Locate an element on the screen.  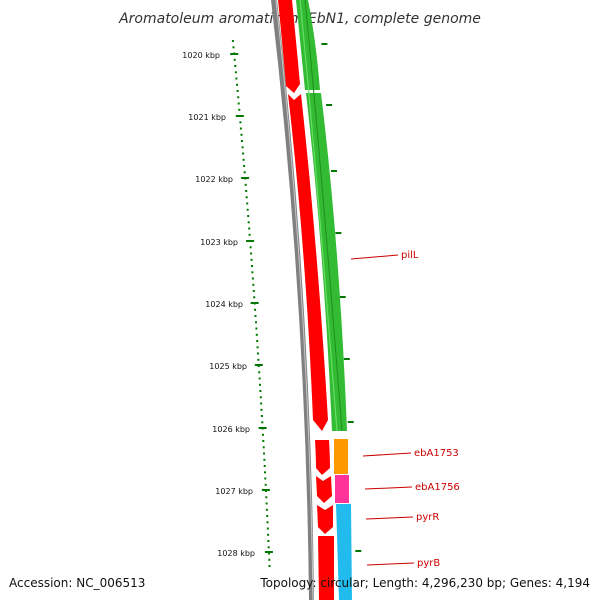
genome-backbone is located at coordinates (292, 300).